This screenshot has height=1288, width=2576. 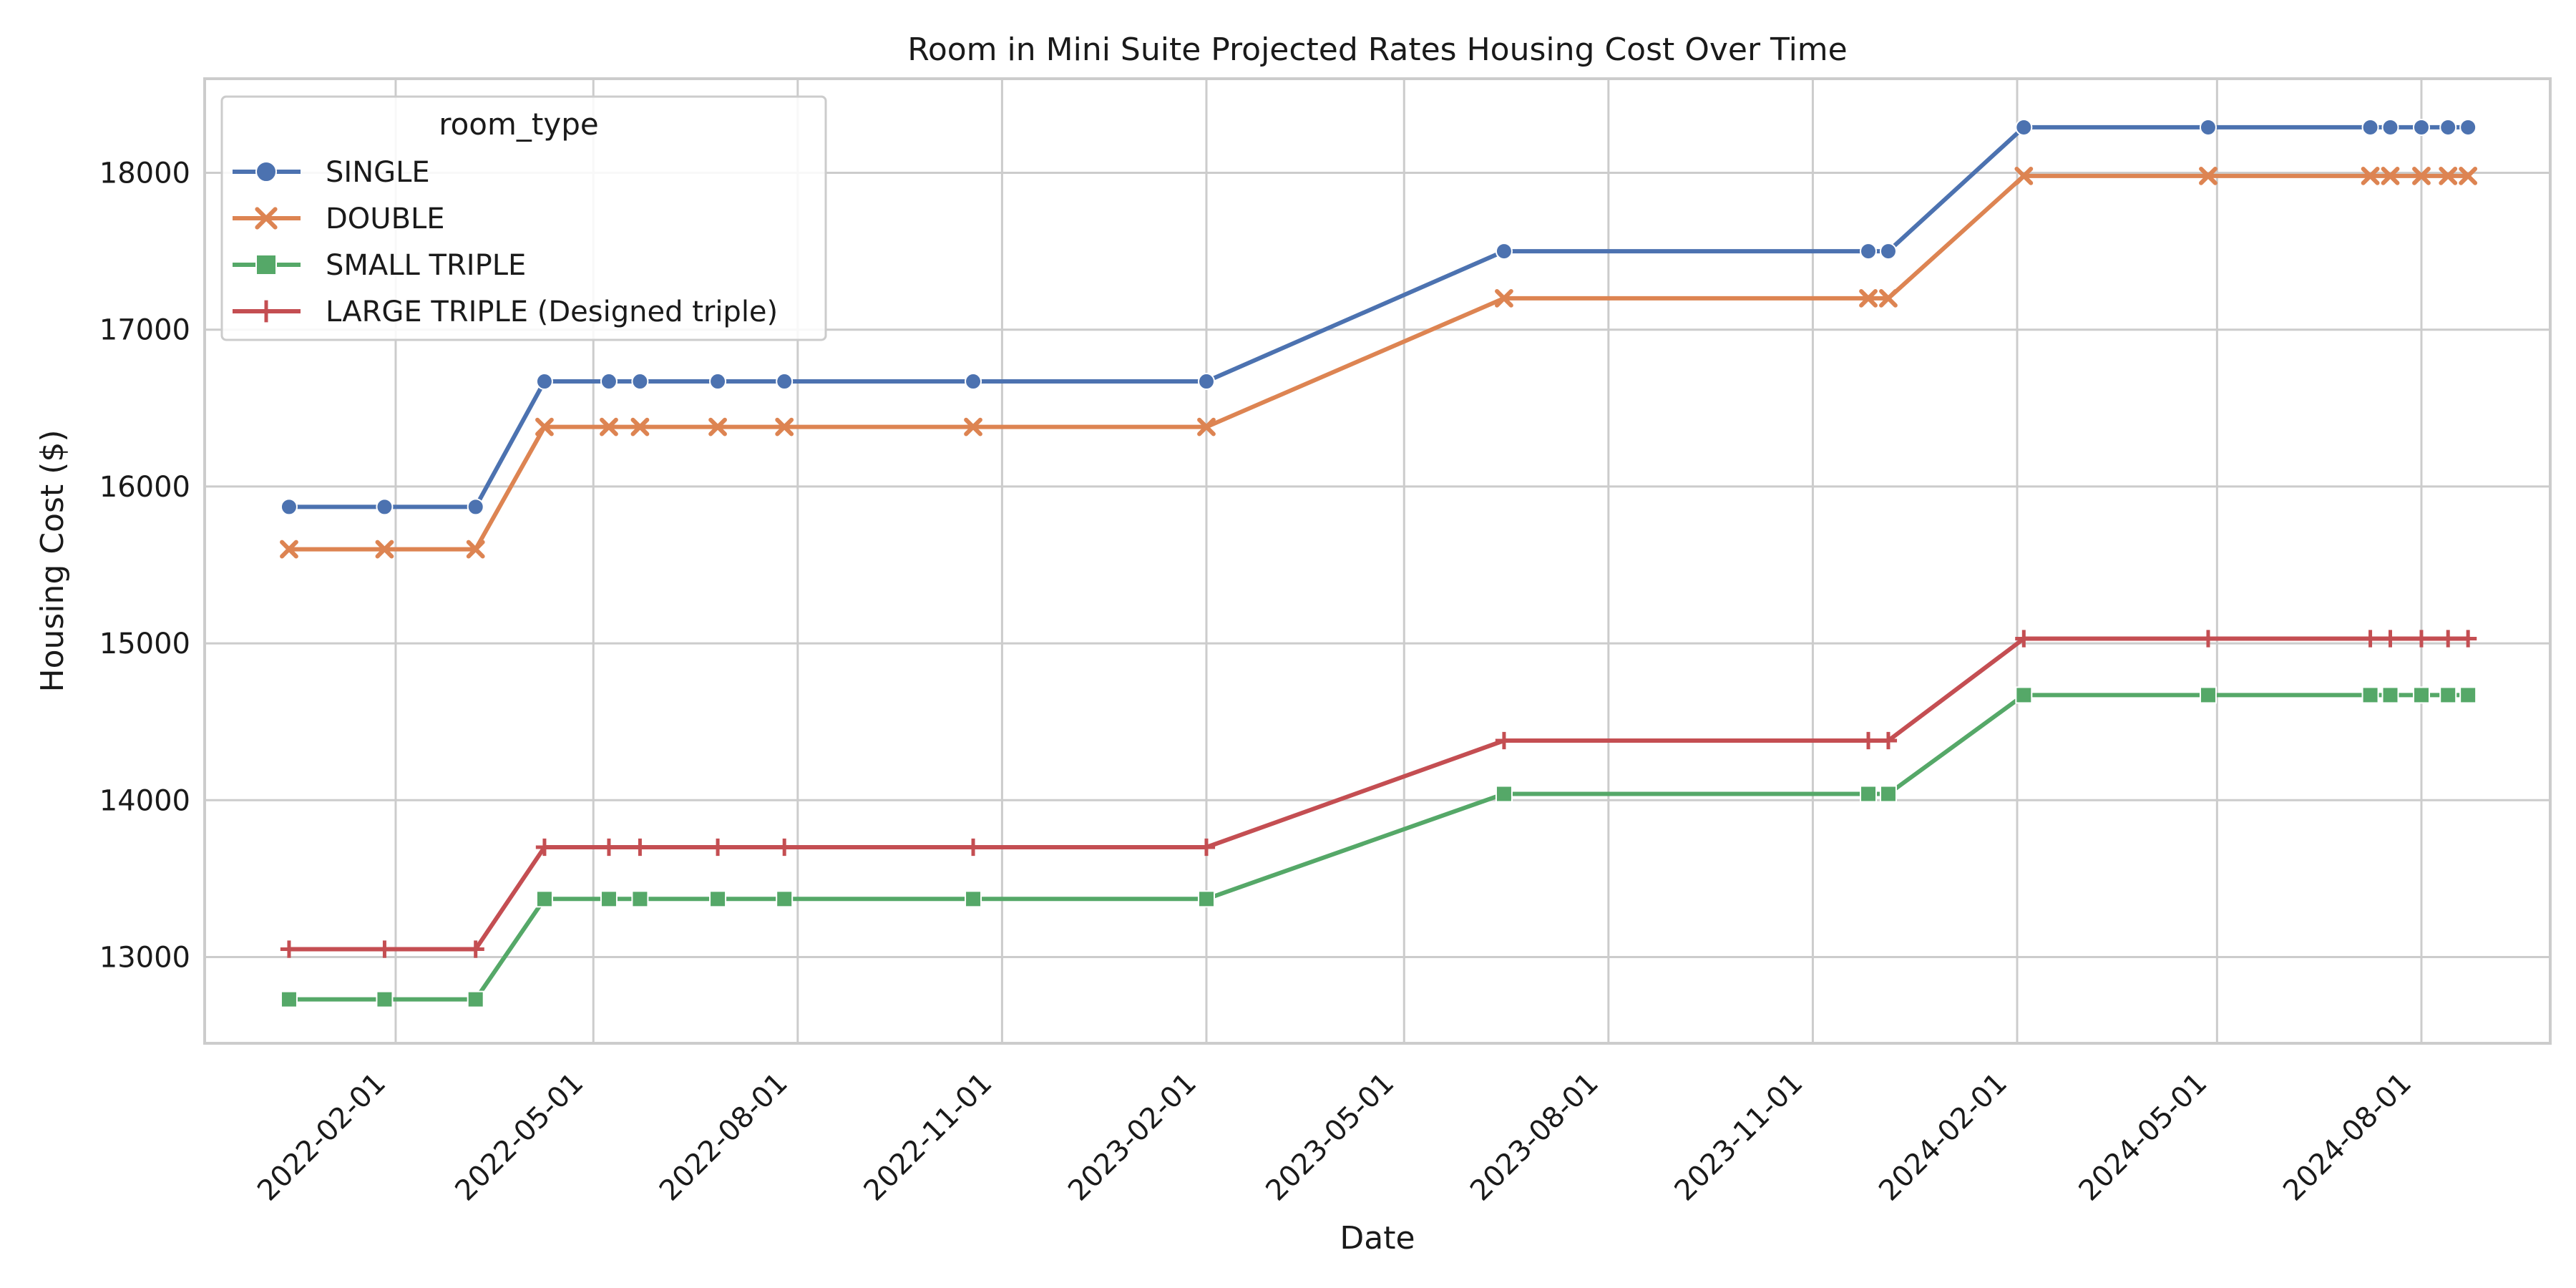 What do you see at coordinates (144, 800) in the screenshot?
I see `y-tick-label: 14000` at bounding box center [144, 800].